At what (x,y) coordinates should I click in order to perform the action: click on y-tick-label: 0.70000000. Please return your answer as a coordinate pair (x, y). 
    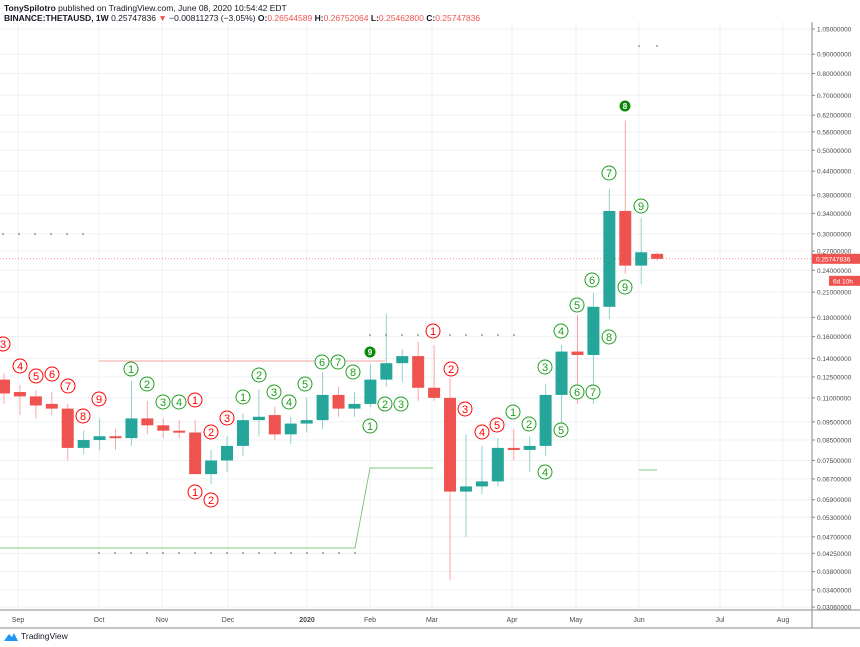
    Looking at the image, I should click on (834, 96).